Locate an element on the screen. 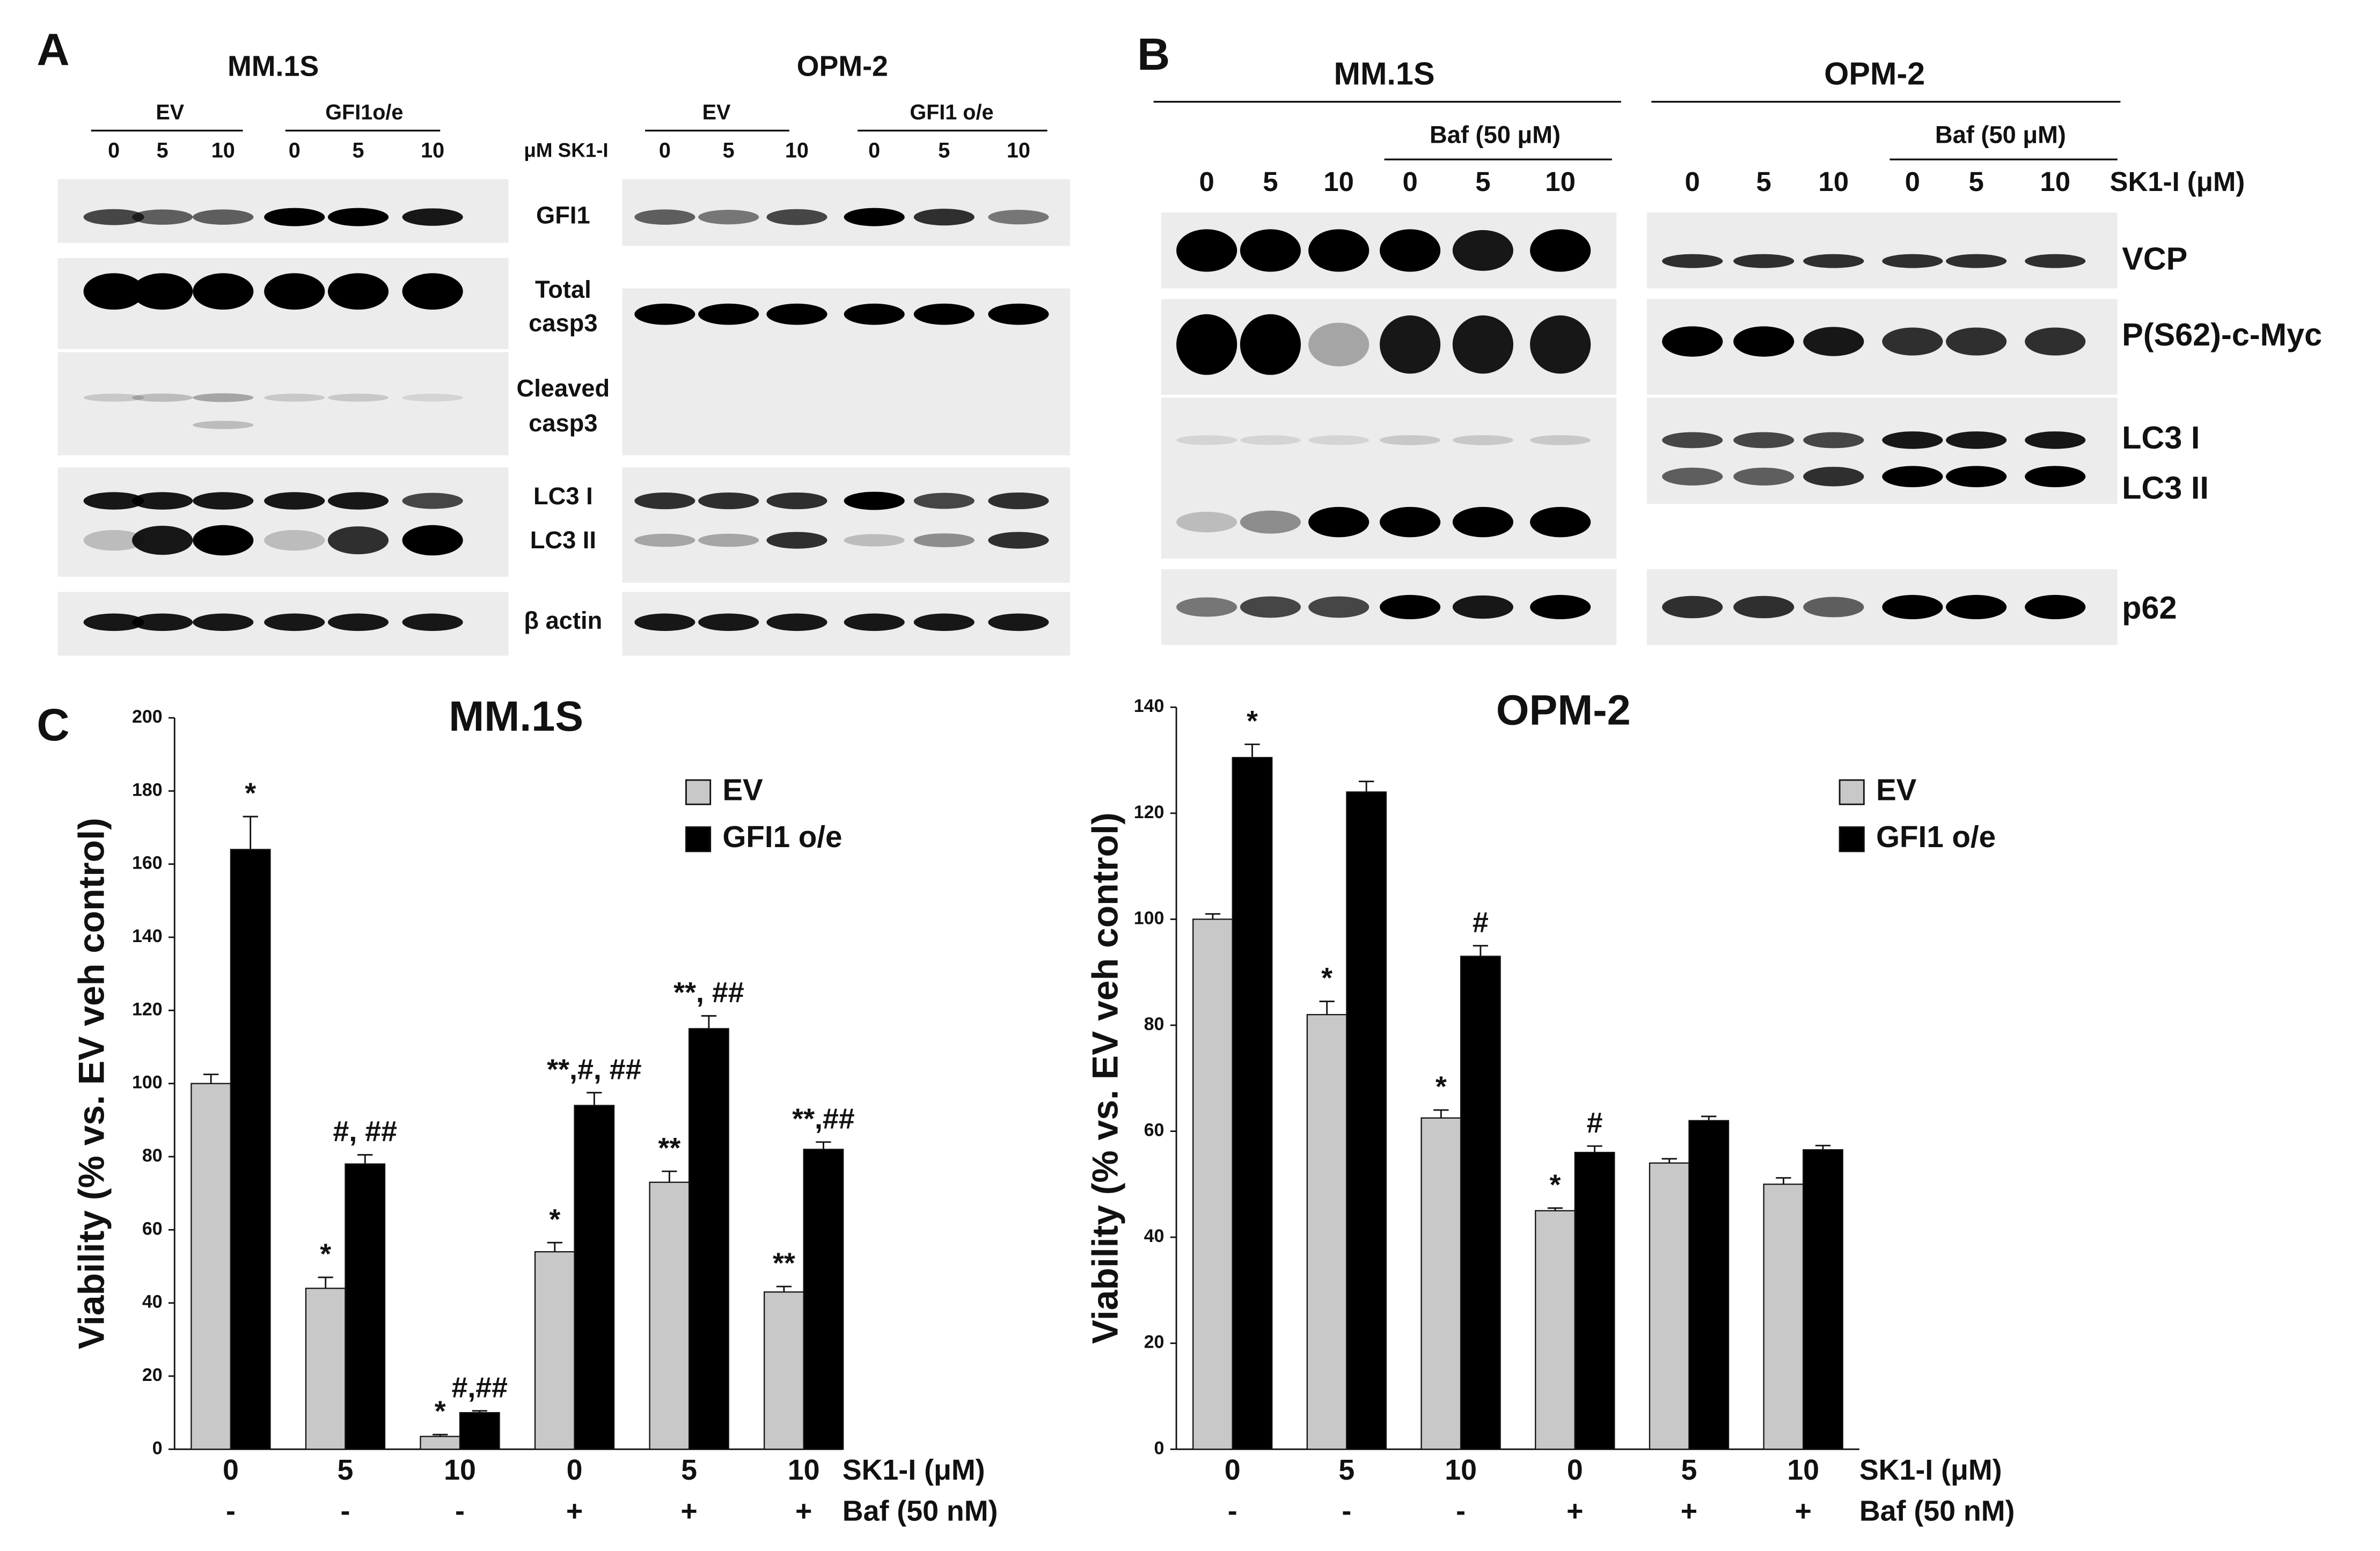 The image size is (2380, 1551). protein-label: Cleaved is located at coordinates (564, 388).